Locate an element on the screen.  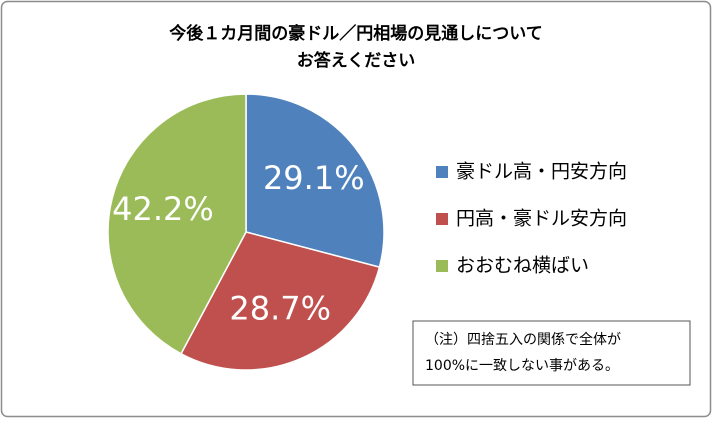
legend-label: 豪ドル高・円安方向 is located at coordinates (541, 172).